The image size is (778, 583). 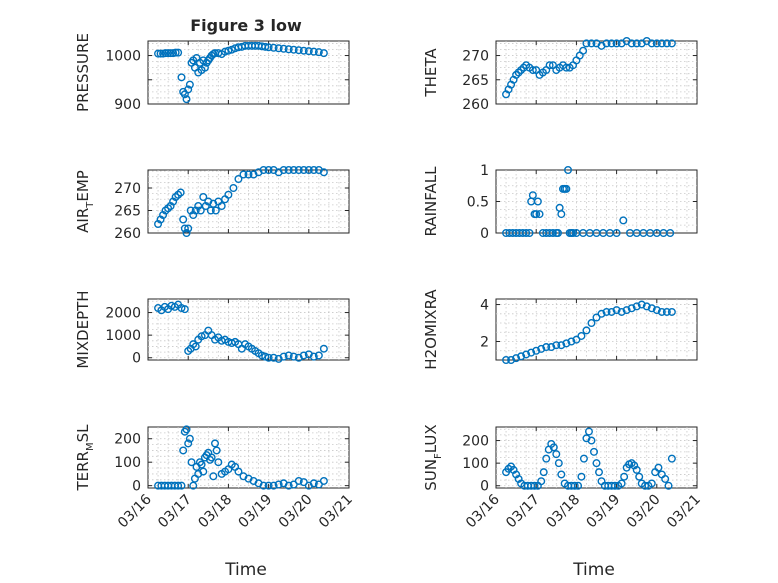 I want to click on x-tick-label: 03/19, so click(x=604, y=512).